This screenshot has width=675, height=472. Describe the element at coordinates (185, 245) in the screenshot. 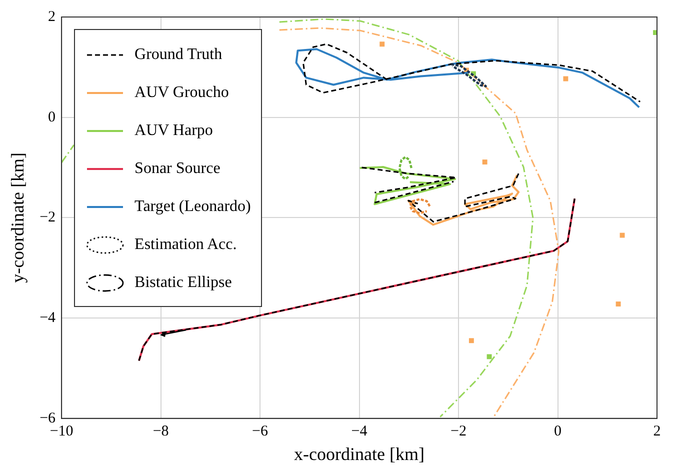

I see `annotation: Estimation Acc.` at that location.